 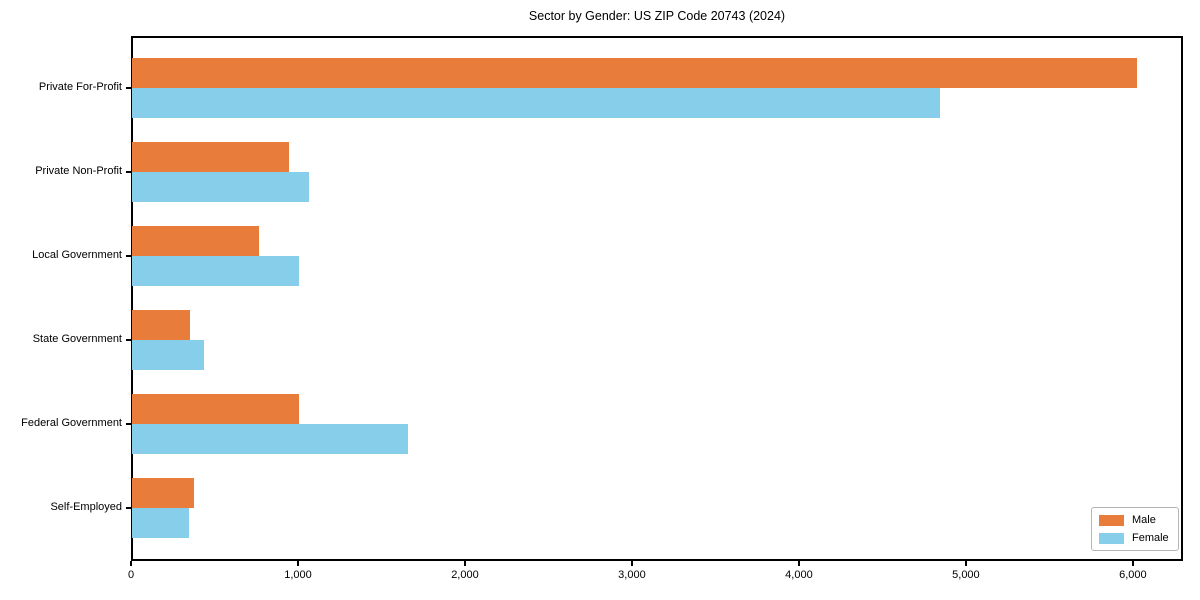 I want to click on bar-male-federal-government, so click(x=215, y=409).